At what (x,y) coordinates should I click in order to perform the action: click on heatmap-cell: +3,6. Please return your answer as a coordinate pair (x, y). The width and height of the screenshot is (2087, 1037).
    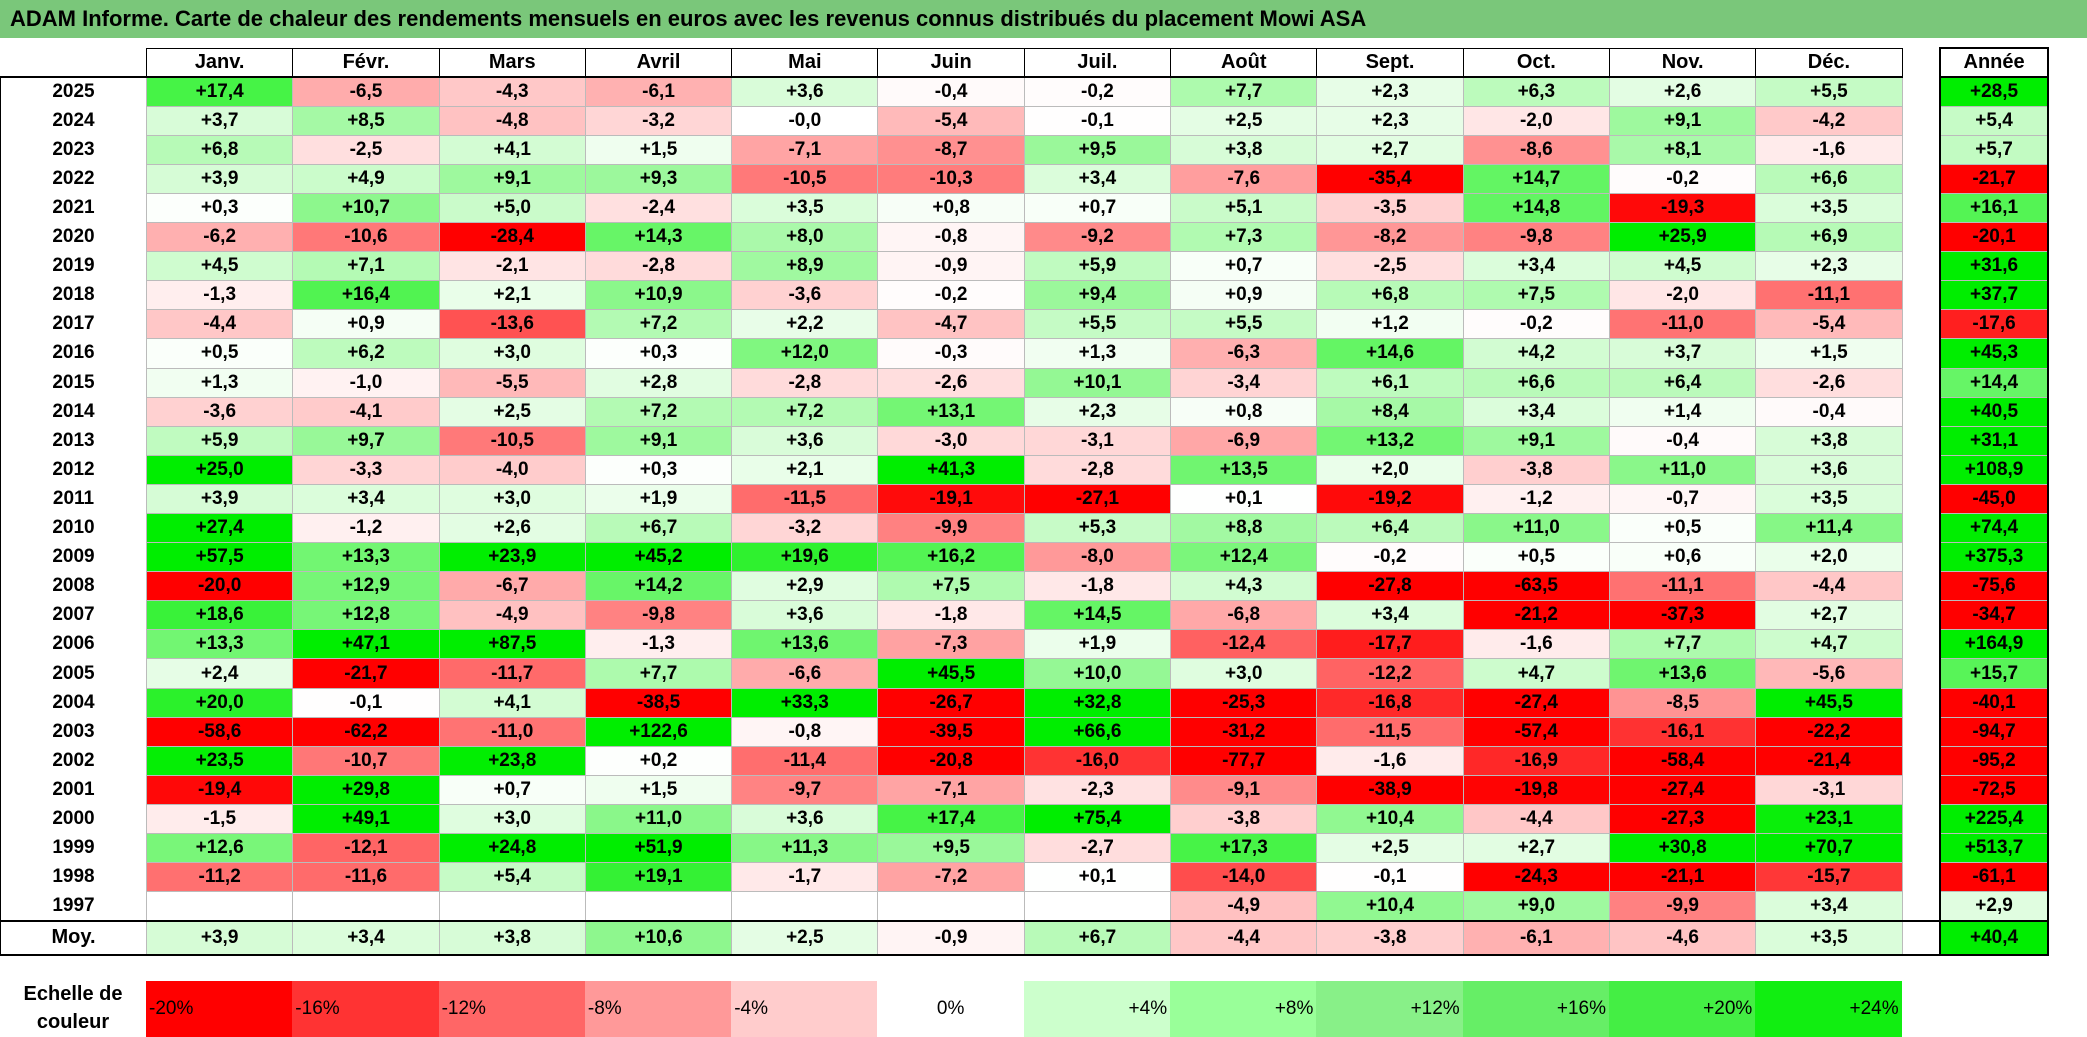
    Looking at the image, I should click on (805, 440).